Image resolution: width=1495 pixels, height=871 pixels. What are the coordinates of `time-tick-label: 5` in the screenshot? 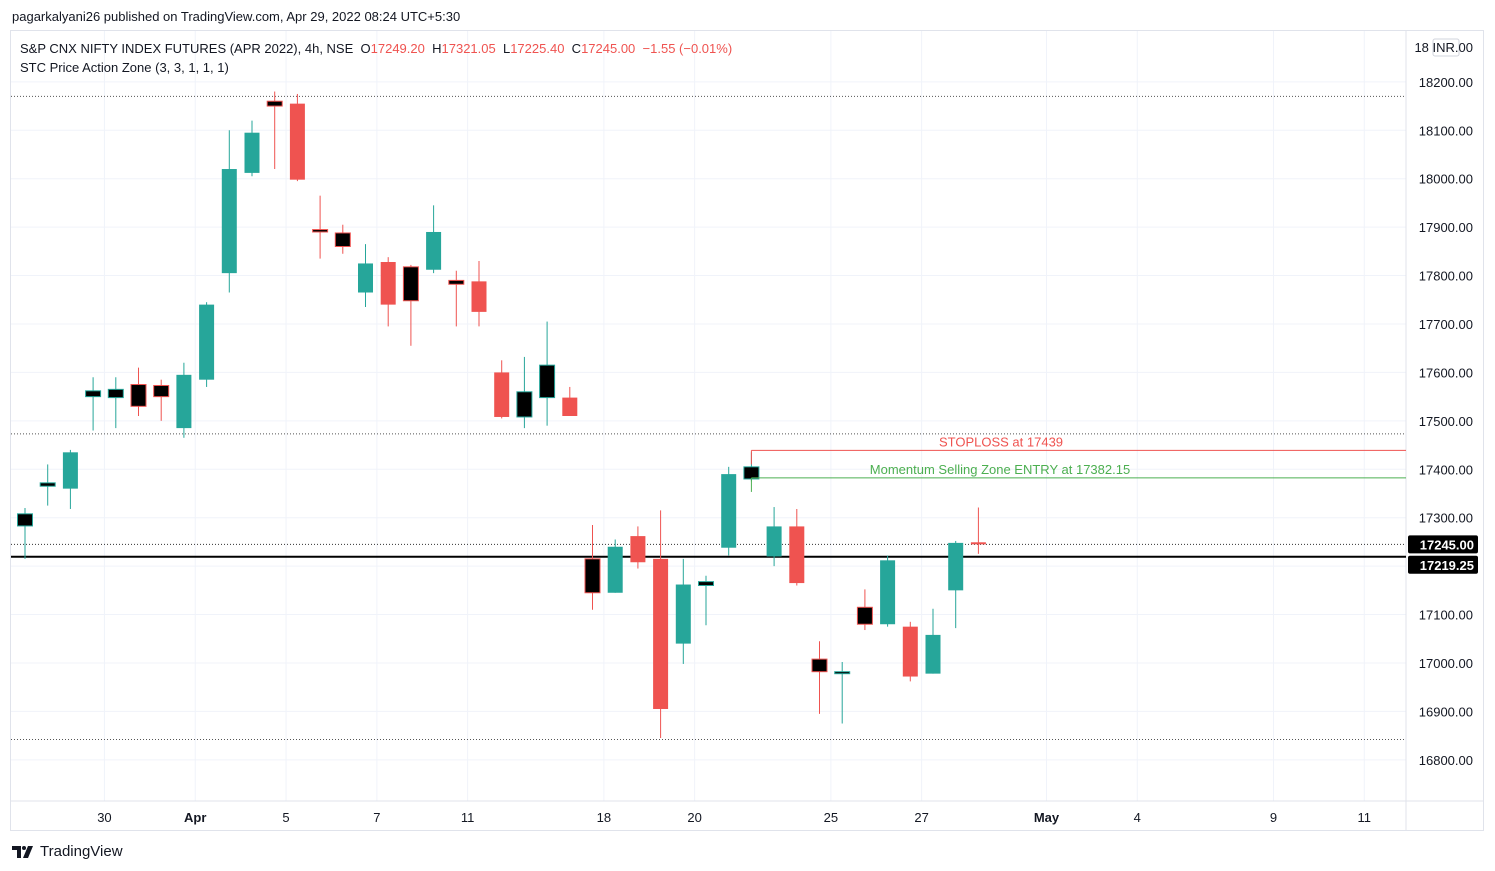 It's located at (285, 817).